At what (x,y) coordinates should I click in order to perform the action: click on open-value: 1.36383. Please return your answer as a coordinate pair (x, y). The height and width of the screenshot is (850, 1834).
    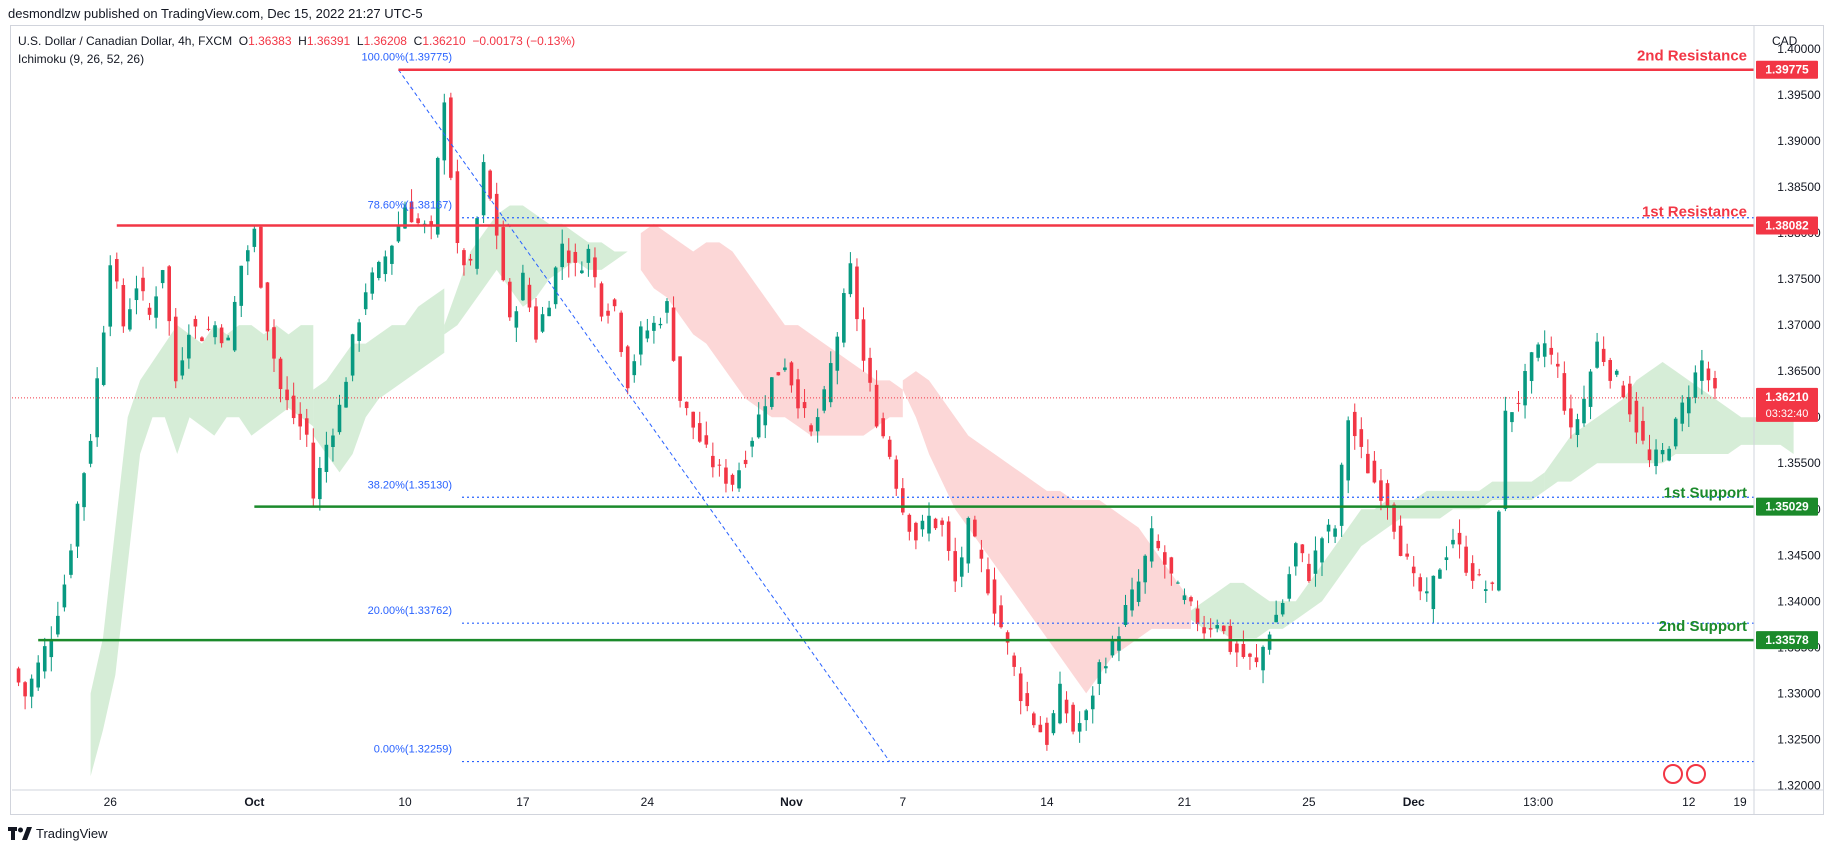
    Looking at the image, I should click on (270, 41).